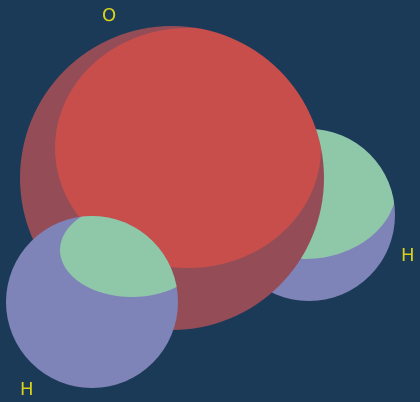 This screenshot has height=402, width=420. I want to click on hydrogen-left-label: H, so click(27, 389).